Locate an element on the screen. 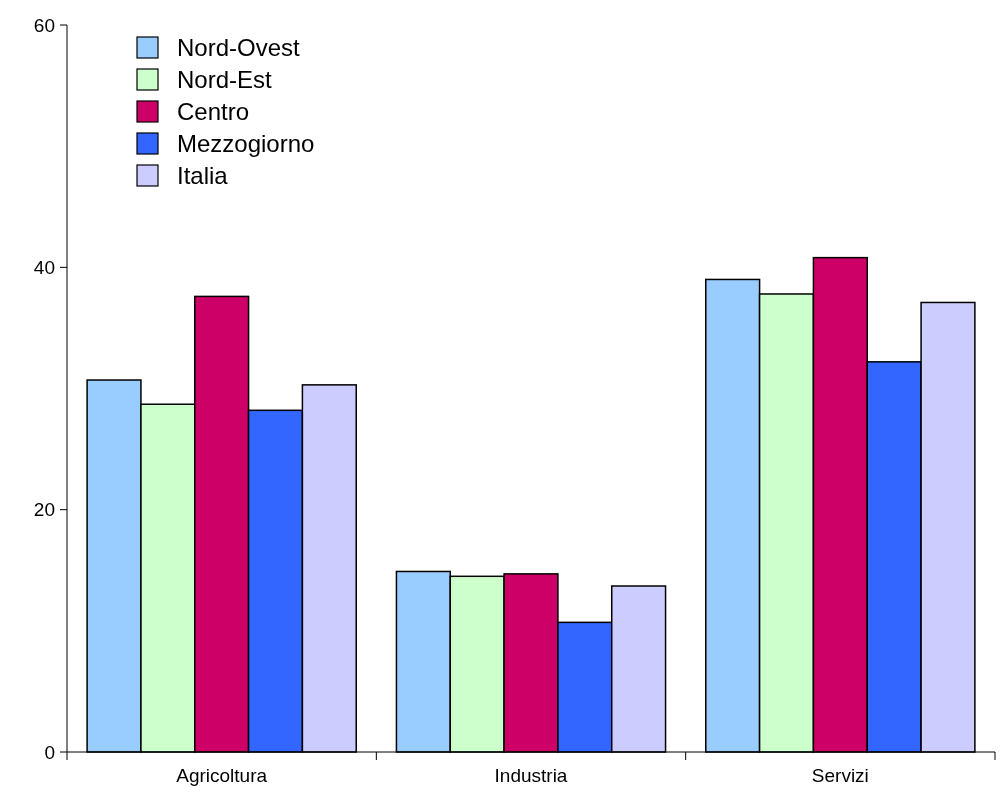  y-tick-label: 0 is located at coordinates (49, 752).